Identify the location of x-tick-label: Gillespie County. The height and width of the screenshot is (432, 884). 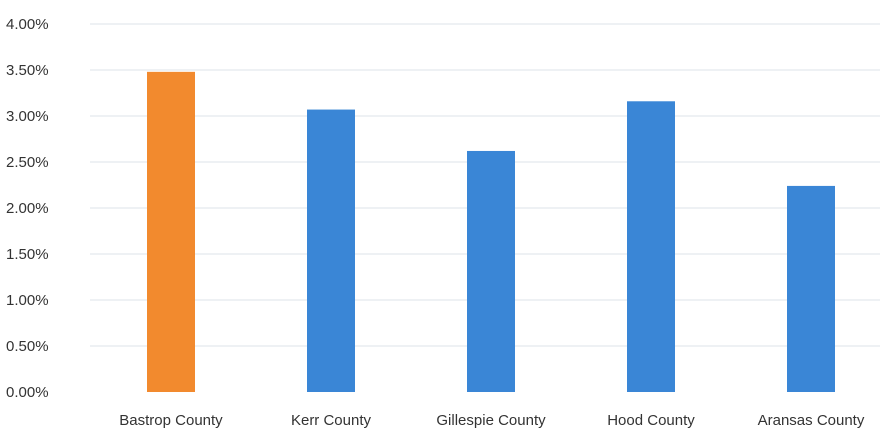
(491, 420).